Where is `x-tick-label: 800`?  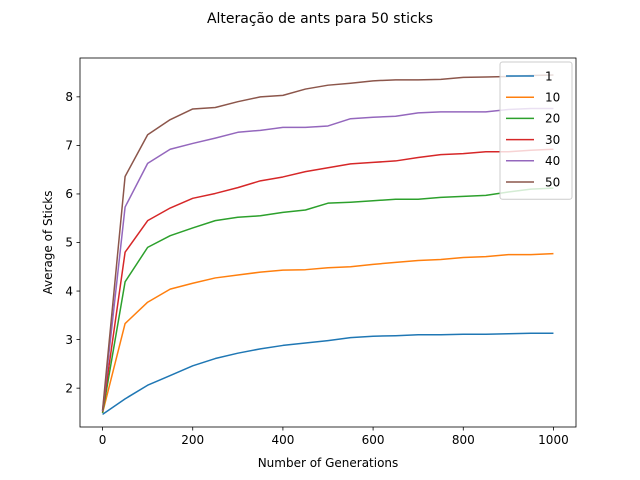 x-tick-label: 800 is located at coordinates (463, 440).